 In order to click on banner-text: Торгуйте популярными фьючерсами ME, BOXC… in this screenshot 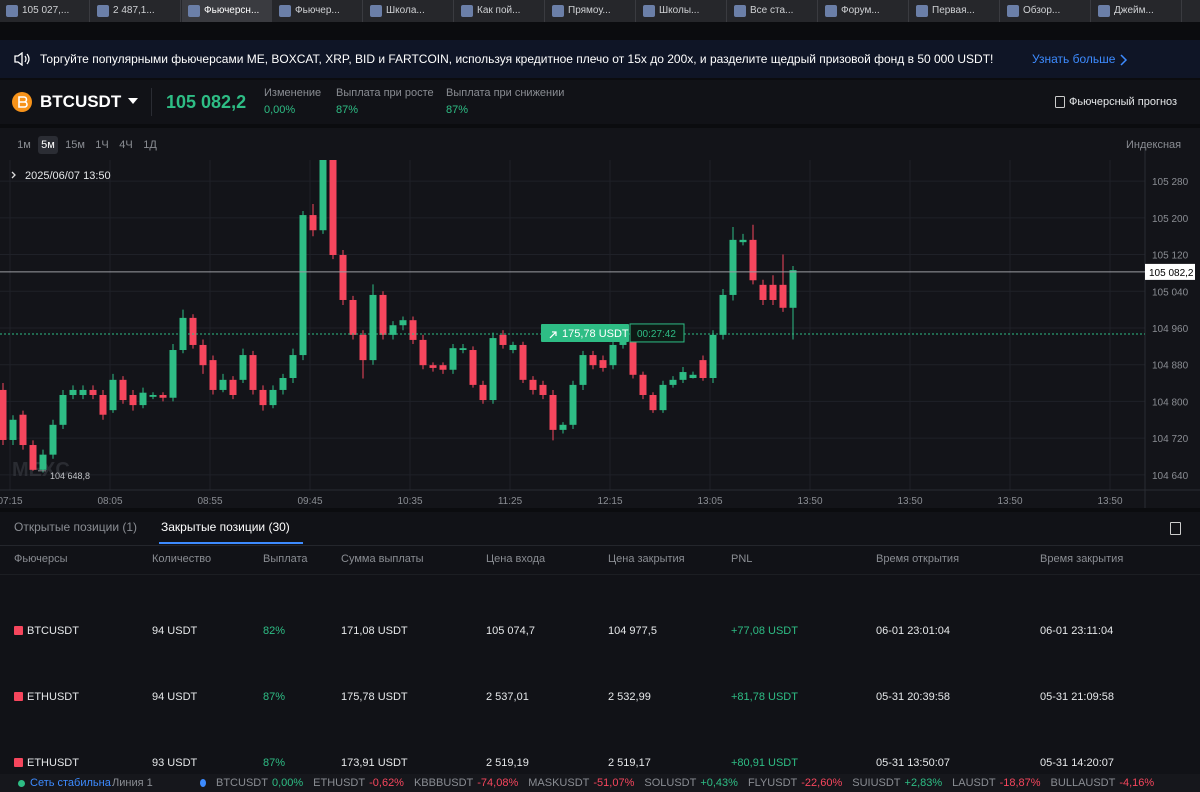, I will do `click(517, 59)`.